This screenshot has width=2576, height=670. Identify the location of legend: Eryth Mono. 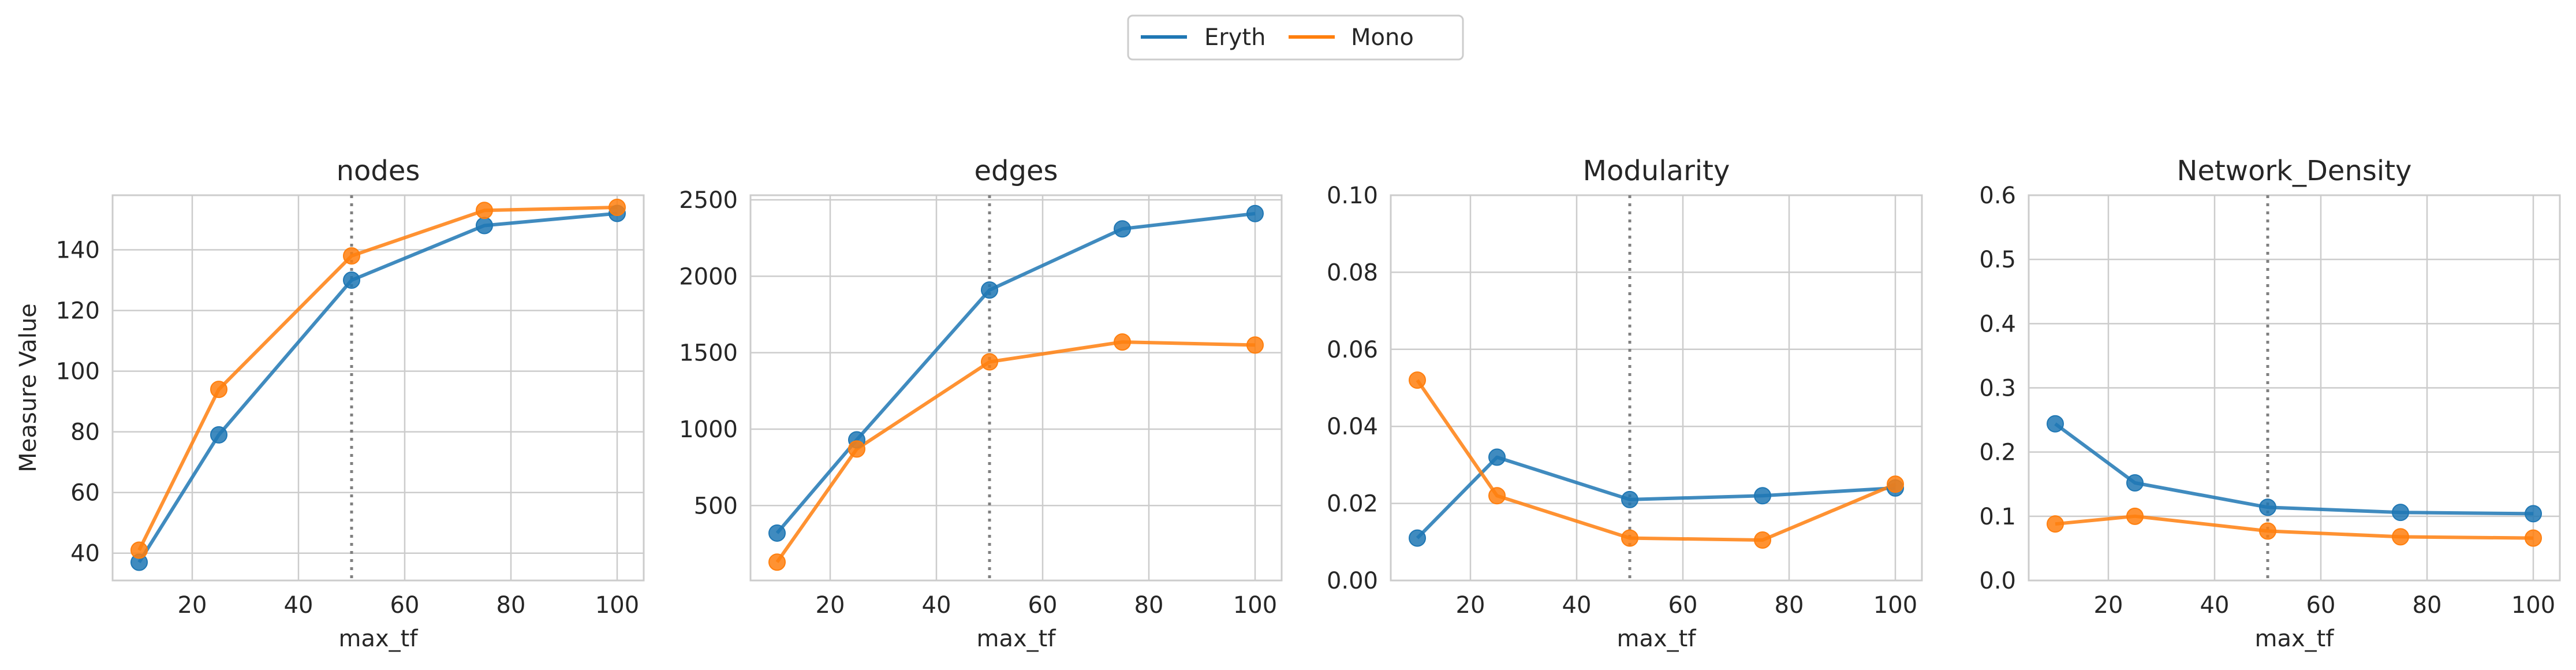
(1295, 37).